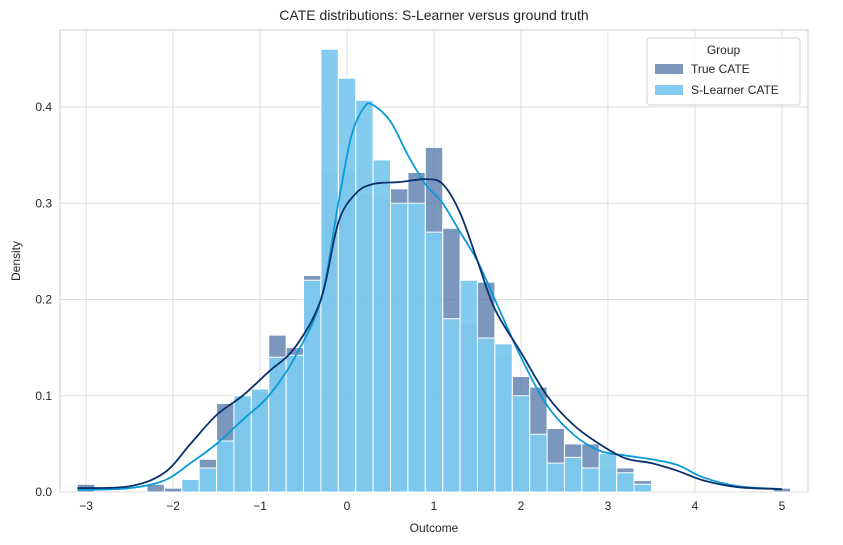 The height and width of the screenshot is (545, 843). Describe the element at coordinates (43, 492) in the screenshot. I see `y-tick-label: 0.0` at that location.